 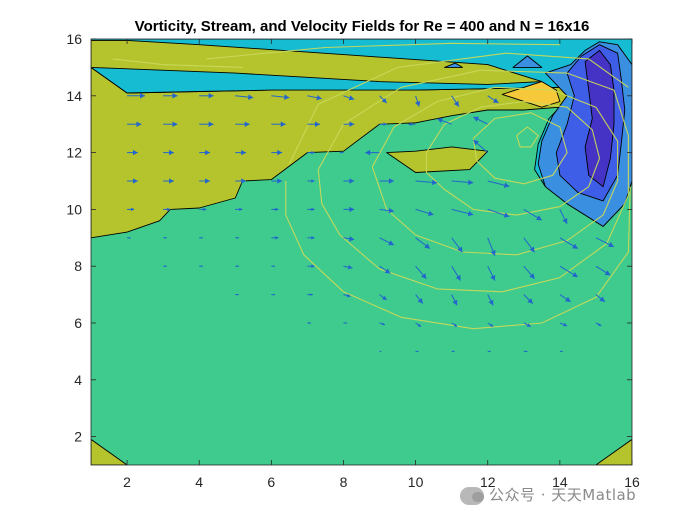 I want to click on wechat-icon, so click(x=472, y=495).